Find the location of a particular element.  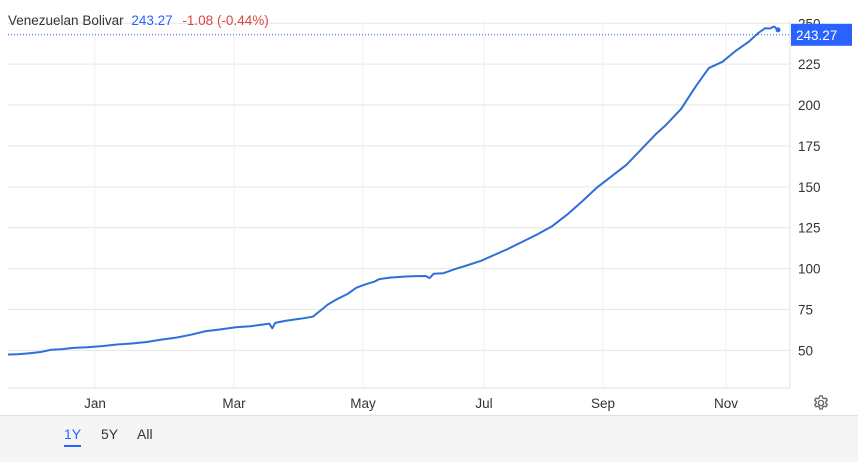

last-value-badge-bg is located at coordinates (821, 34).